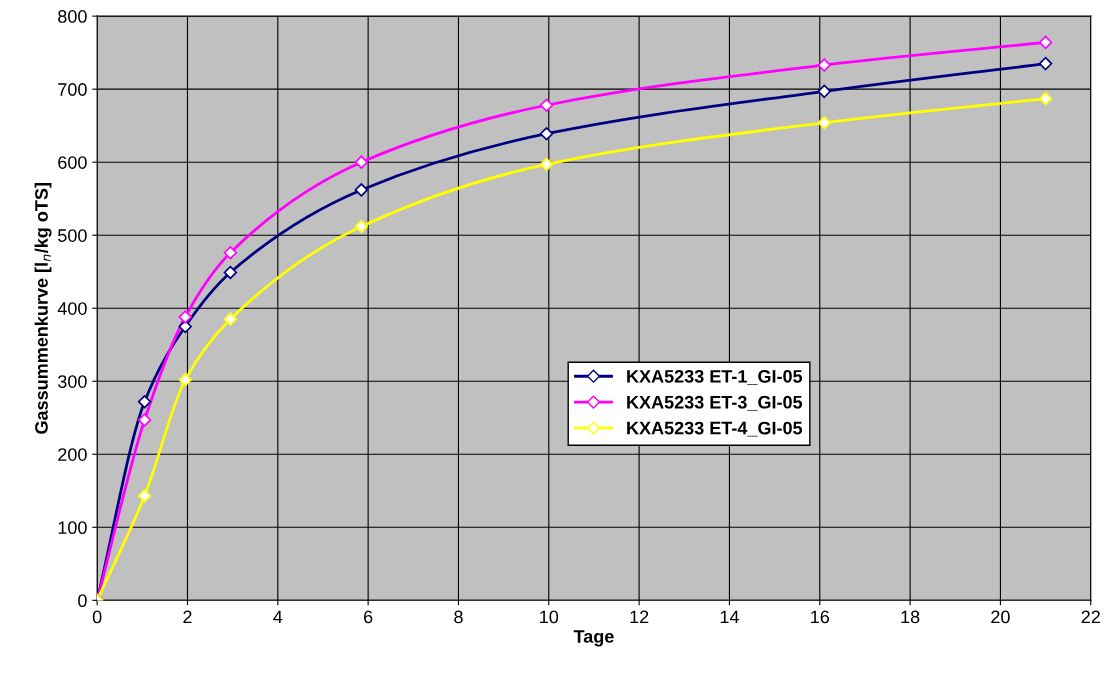 The height and width of the screenshot is (673, 1104). Describe the element at coordinates (72, 89) in the screenshot. I see `y-tick-label: 700` at that location.